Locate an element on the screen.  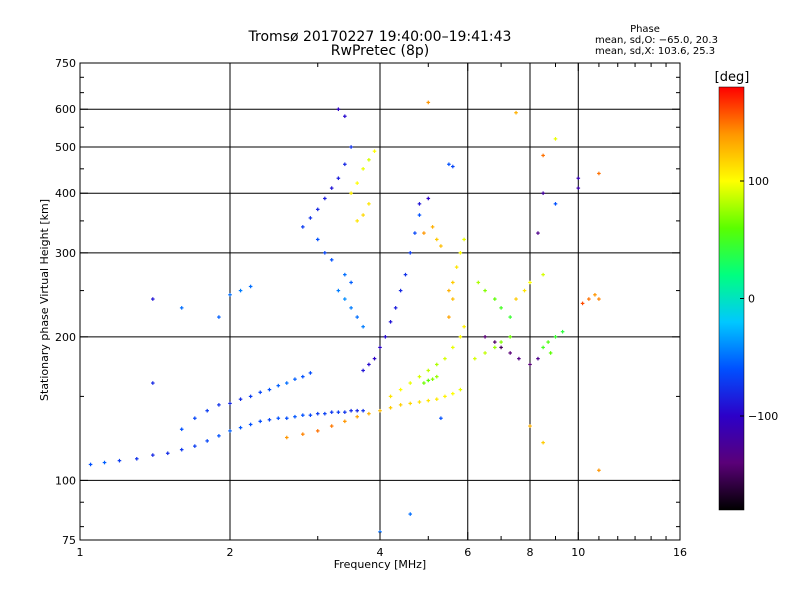
y-tick-label: 75 is located at coordinates (69, 540).